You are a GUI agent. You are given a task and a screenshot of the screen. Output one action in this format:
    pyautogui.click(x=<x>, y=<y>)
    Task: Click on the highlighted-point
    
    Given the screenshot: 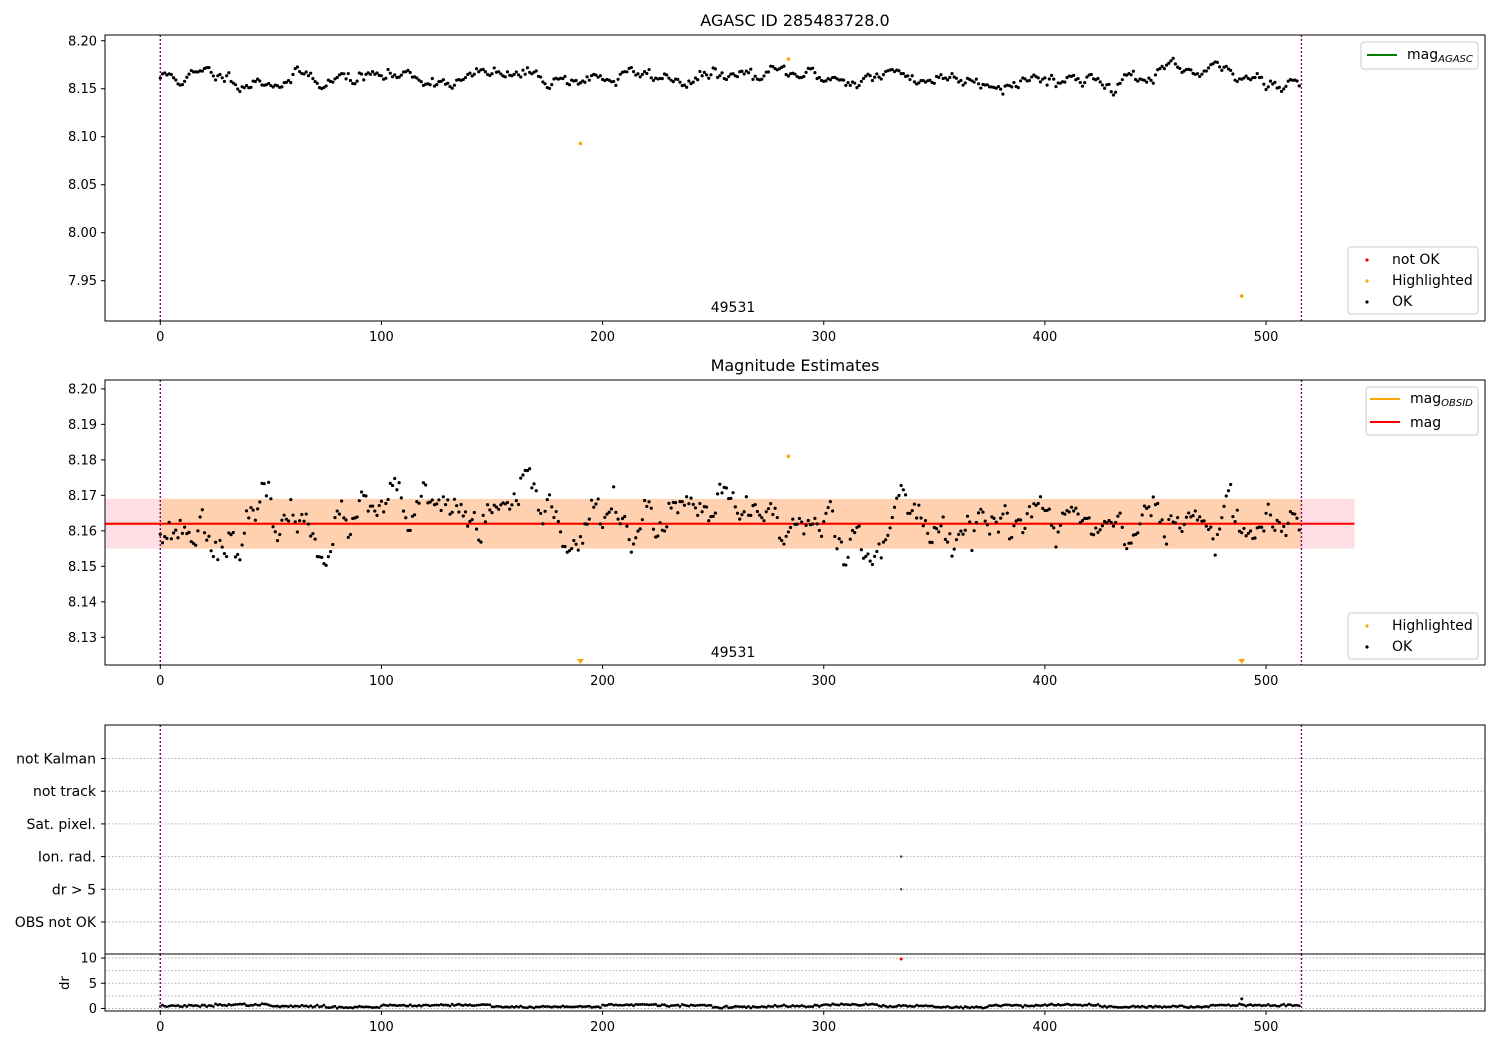 What is the action you would take?
    pyautogui.click(x=1241, y=296)
    